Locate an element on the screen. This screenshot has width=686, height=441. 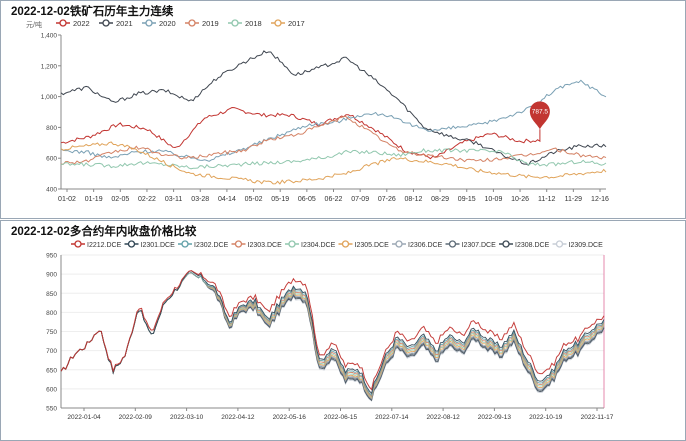
y-tick-label: 1,000 is located at coordinates (49, 97).